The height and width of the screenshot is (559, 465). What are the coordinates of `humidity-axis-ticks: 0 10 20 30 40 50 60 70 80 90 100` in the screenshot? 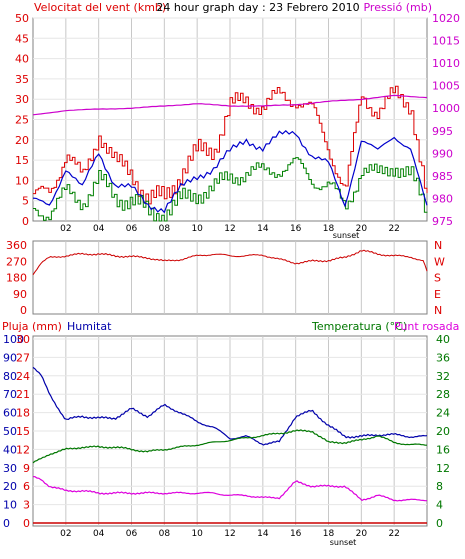 It's located at (13, 431).